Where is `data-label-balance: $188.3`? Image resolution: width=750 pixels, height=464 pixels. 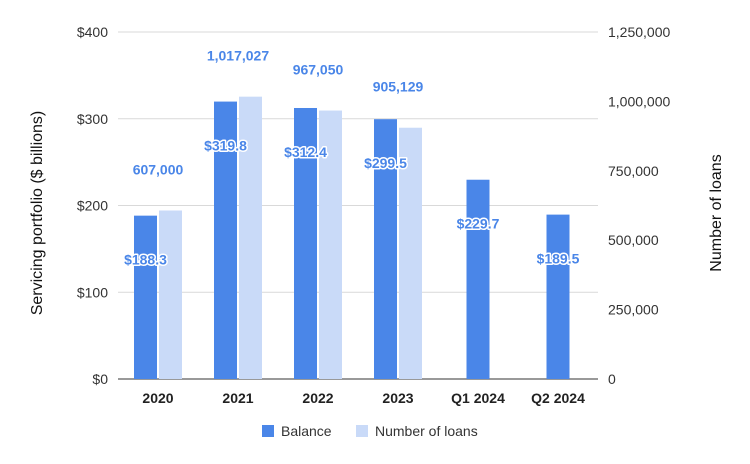
data-label-balance: $188.3 is located at coordinates (145, 260).